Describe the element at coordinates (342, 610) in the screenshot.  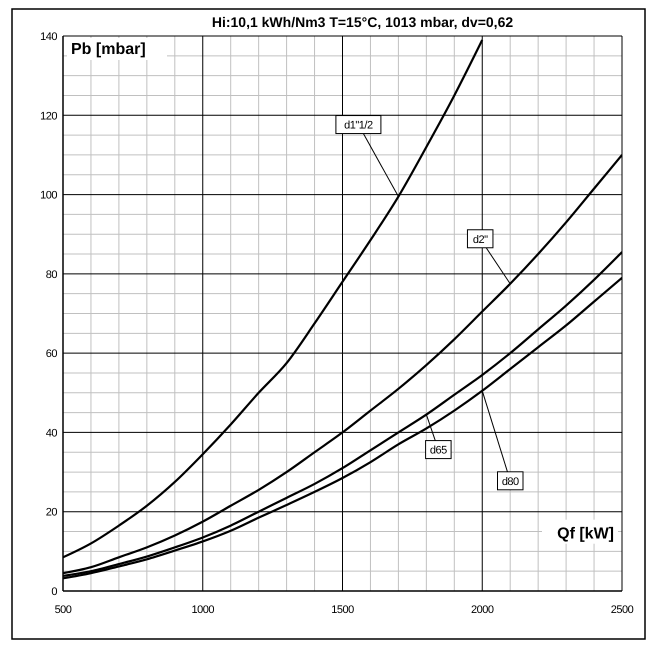
I see `x-tick-label: 1500` at that location.